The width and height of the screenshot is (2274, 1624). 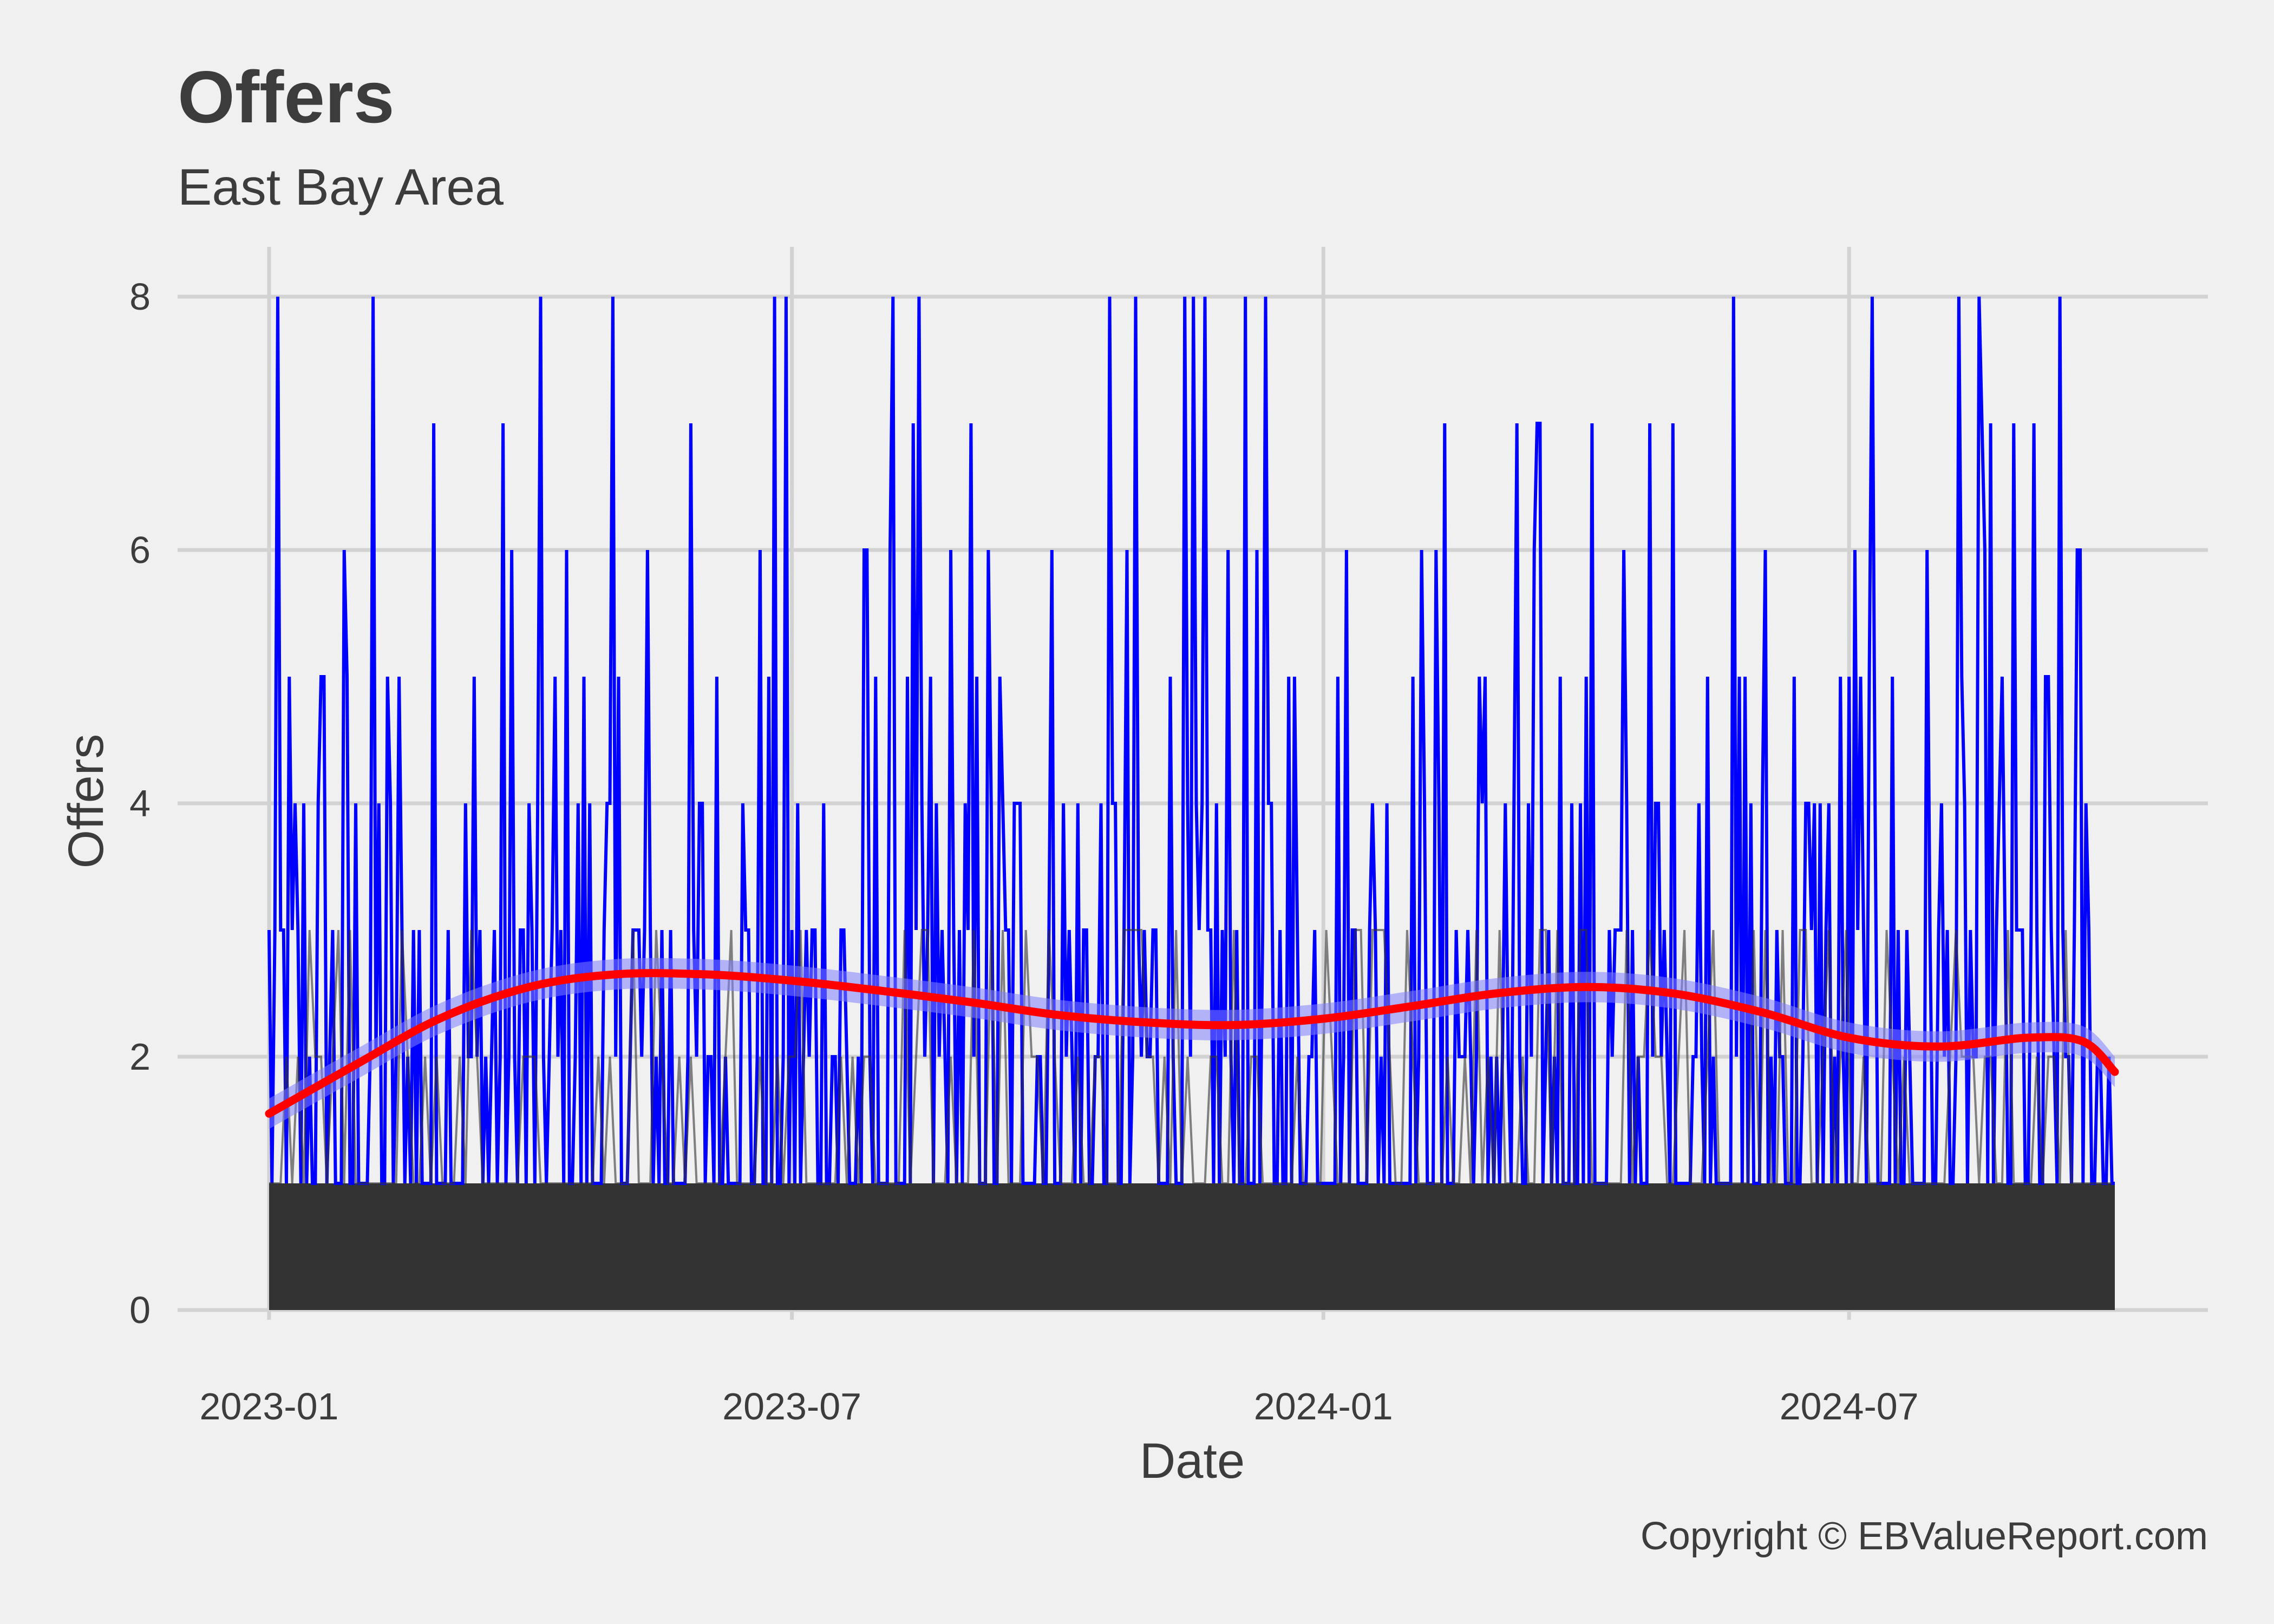 I want to click on chart-subtitle: East Bay Area, so click(x=341, y=187).